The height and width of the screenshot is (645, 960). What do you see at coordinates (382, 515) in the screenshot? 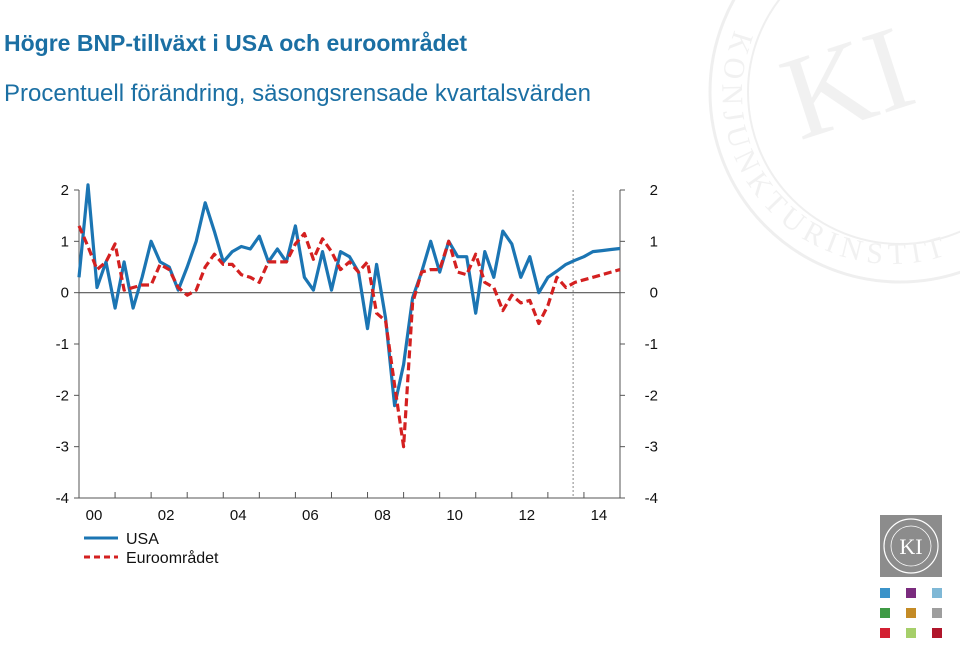
I see `x-tick-label: 08` at bounding box center [382, 515].